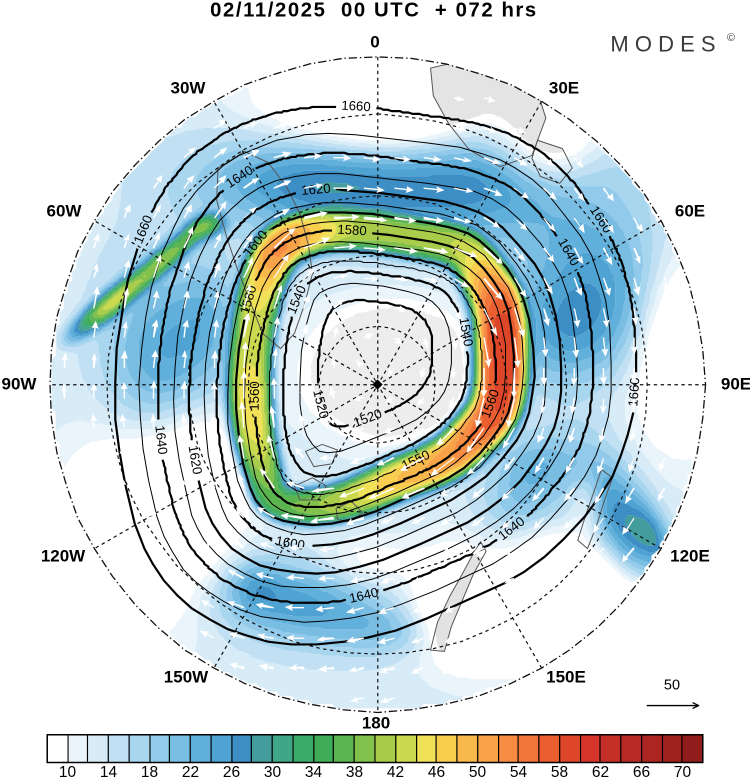  What do you see at coordinates (20, 383) in the screenshot?
I see `svg-text: 90W` at bounding box center [20, 383].